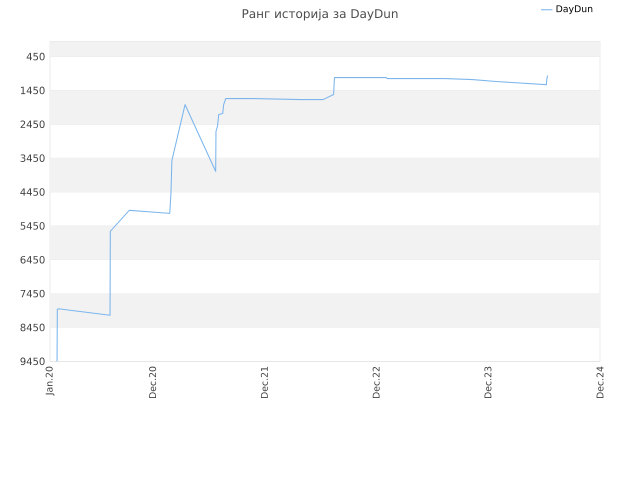 The width and height of the screenshot is (640, 481). I want to click on y-tick-label: 6450, so click(32, 260).